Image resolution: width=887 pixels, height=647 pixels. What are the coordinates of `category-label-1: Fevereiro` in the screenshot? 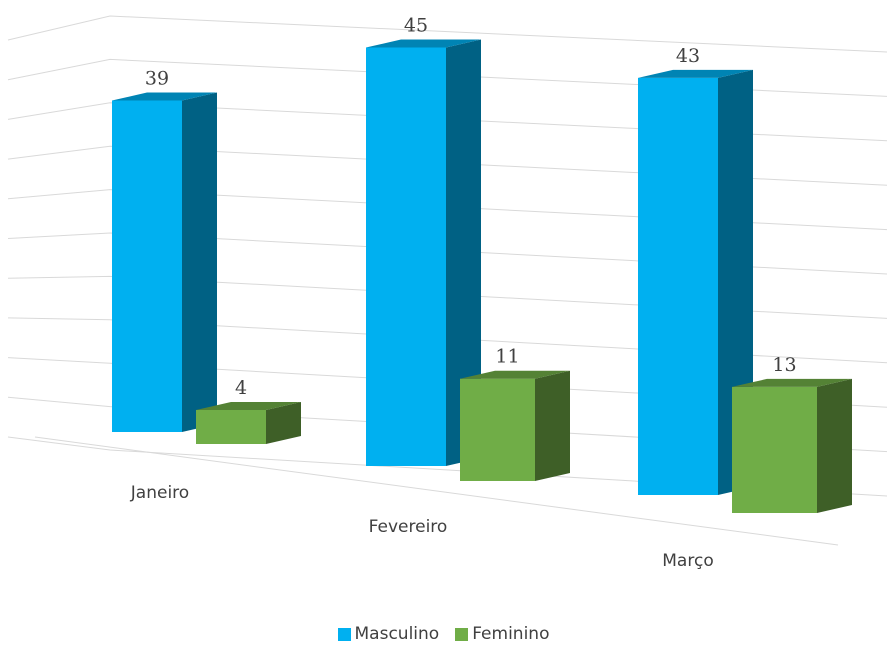 It's located at (408, 527).